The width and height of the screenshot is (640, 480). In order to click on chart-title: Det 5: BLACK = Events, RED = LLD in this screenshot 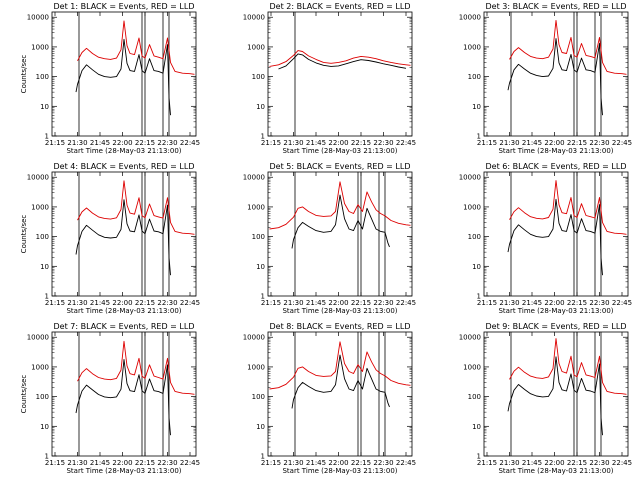, I will do `click(340, 166)`.